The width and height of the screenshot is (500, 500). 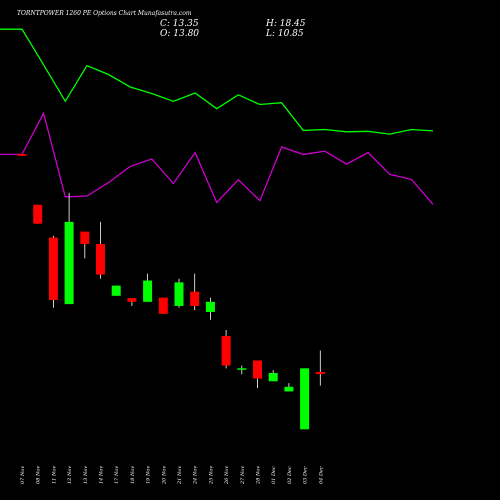 I want to click on x-tick-label: 19 Nov, so click(x=149, y=475).